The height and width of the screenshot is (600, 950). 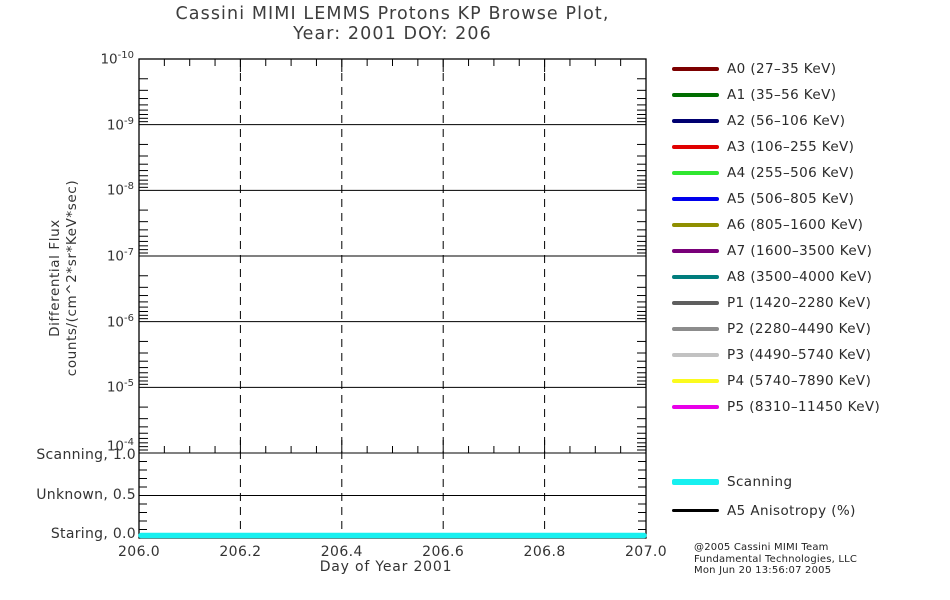 I want to click on legend-item: A7 (1600–3500 KeV), so click(x=776, y=251).